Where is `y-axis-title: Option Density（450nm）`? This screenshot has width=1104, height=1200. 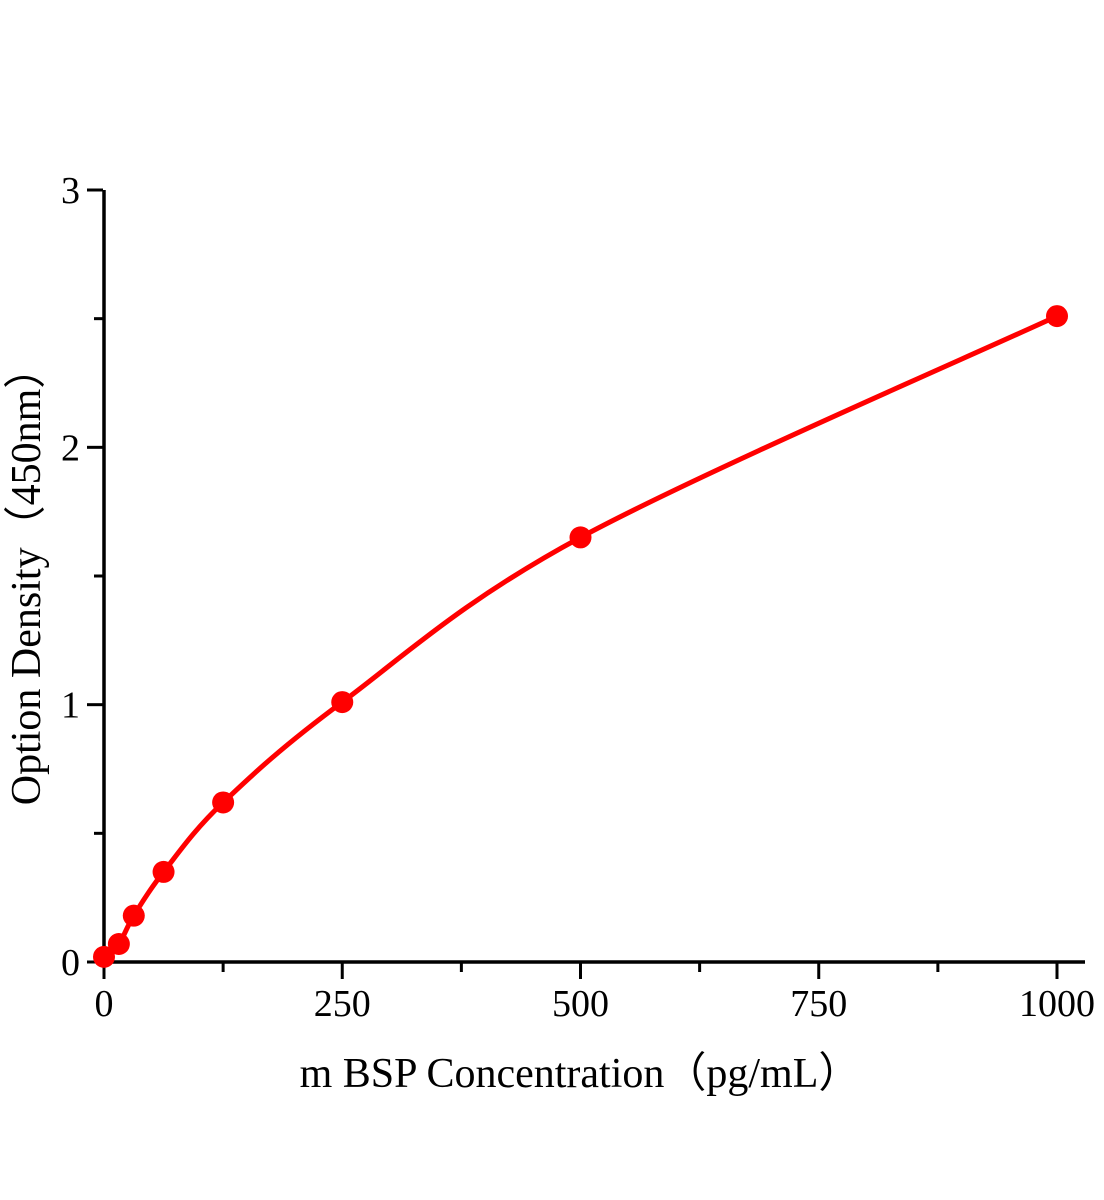 y-axis-title: Option Density（450nm） is located at coordinates (27, 576).